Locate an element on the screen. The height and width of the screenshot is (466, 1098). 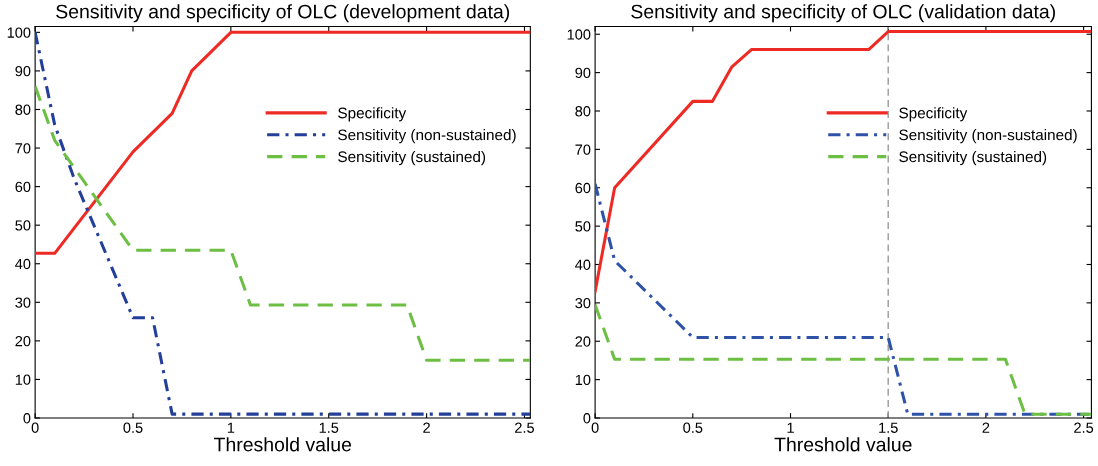
chart-title: Sensitivity and specificity of OLC (validation data) is located at coordinates (843, 13).